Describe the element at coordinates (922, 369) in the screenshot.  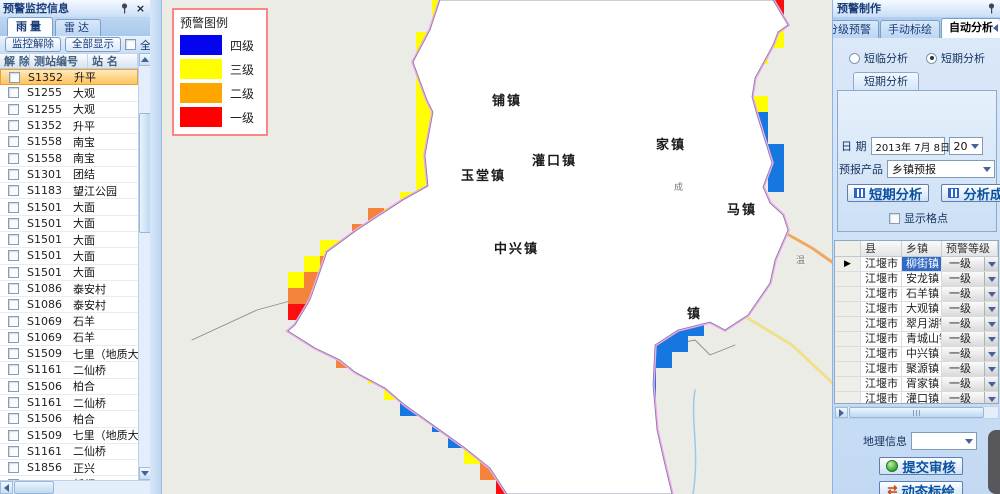
I see `town-cell: 聚源镇` at that location.